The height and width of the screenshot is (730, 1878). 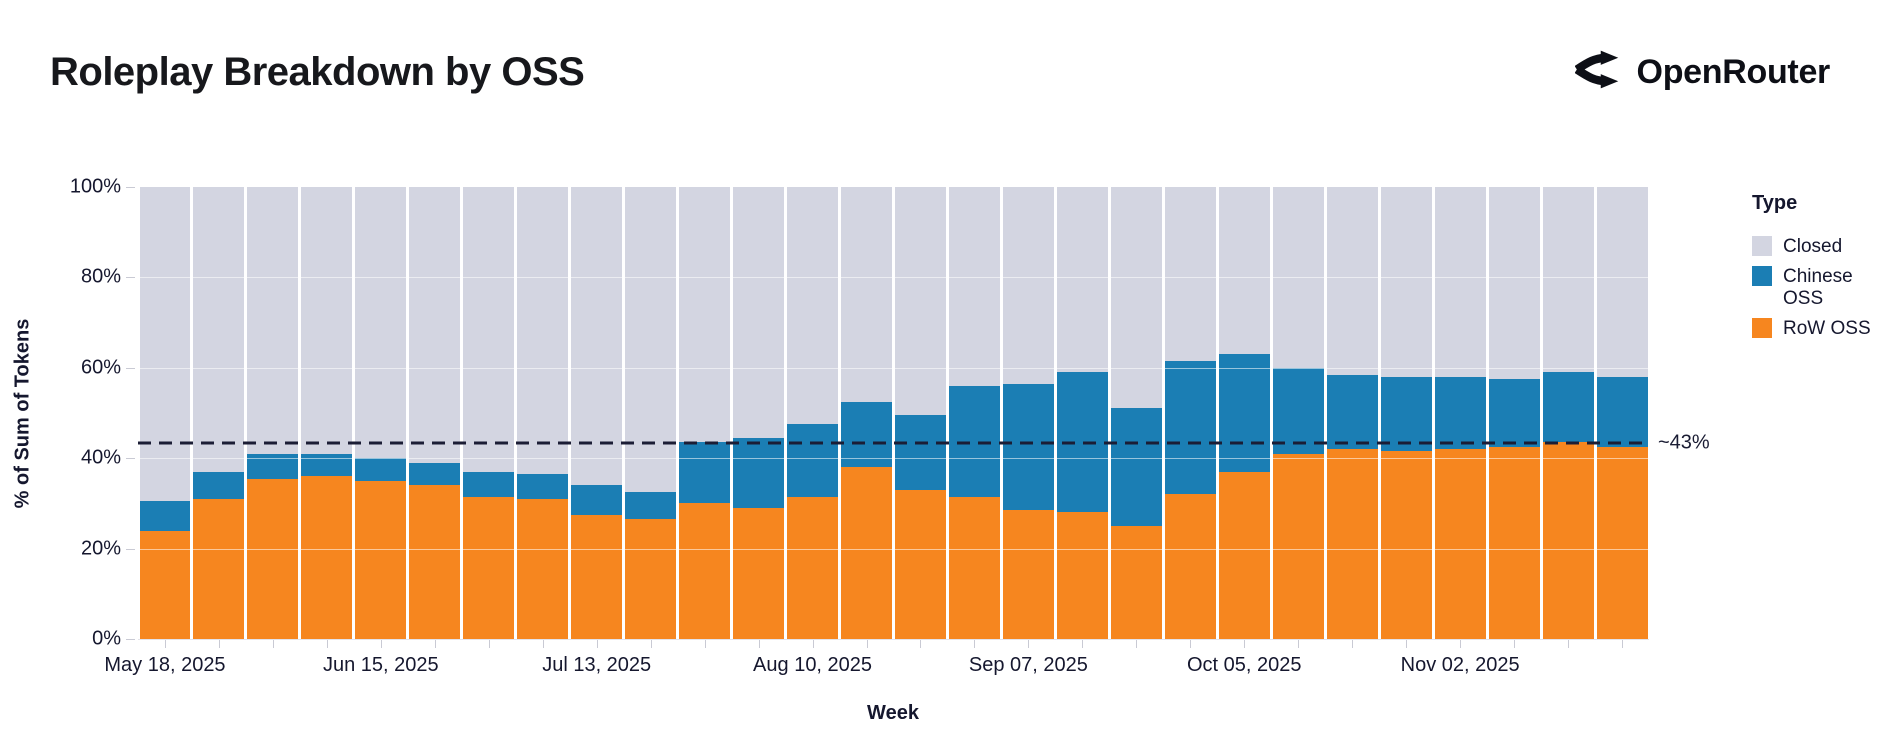 I want to click on y-axis-label-80: 80%, so click(x=100, y=276).